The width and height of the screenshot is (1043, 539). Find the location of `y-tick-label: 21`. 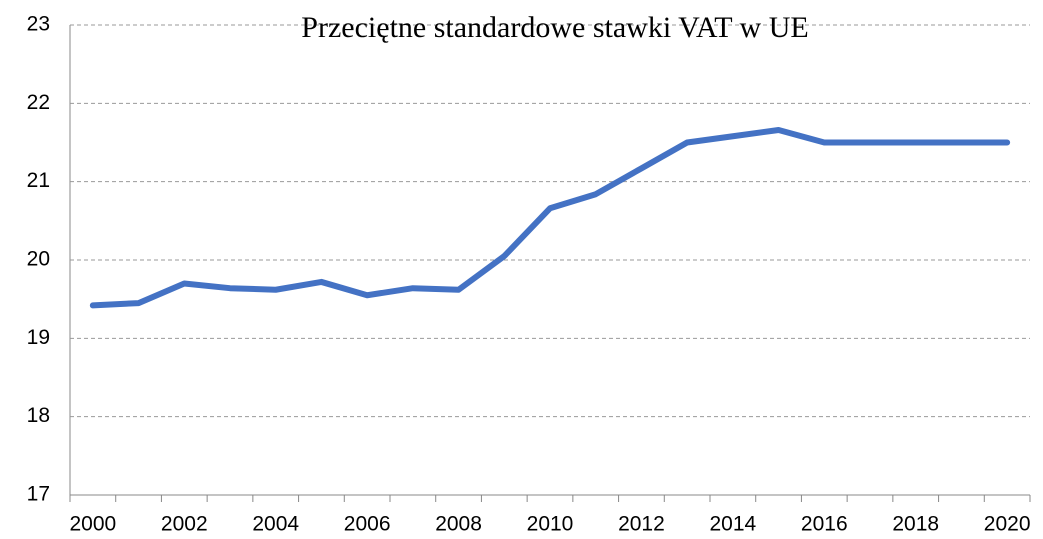

y-tick-label: 21 is located at coordinates (38, 180).